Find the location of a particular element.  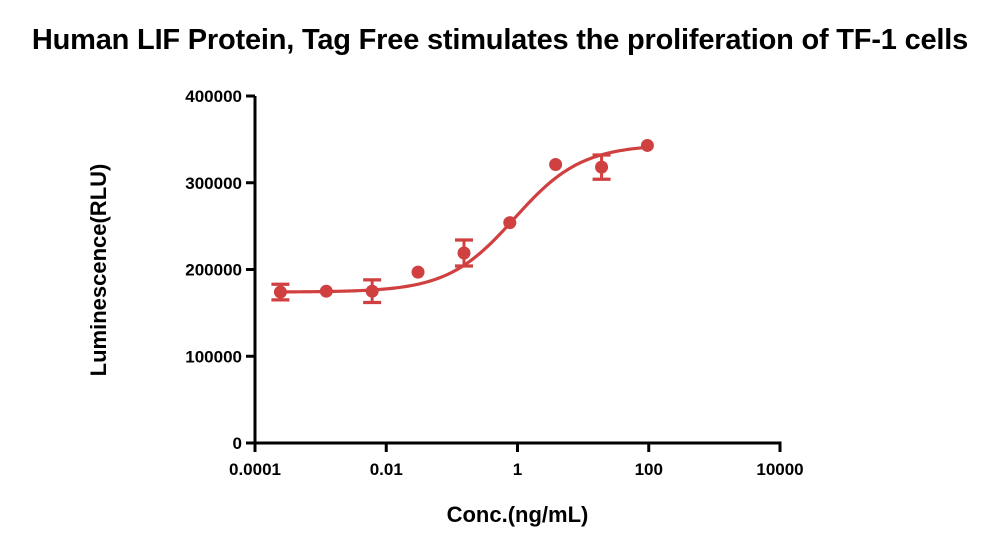

y-tick-label: 300000 is located at coordinates (213, 183).